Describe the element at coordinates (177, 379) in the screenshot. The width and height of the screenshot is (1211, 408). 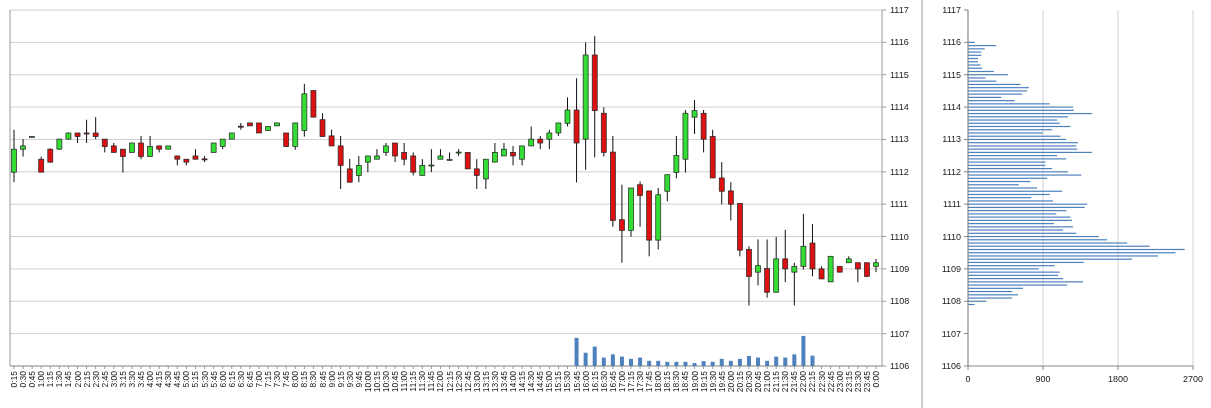
I see `x-tick-label: 4:45` at that location.